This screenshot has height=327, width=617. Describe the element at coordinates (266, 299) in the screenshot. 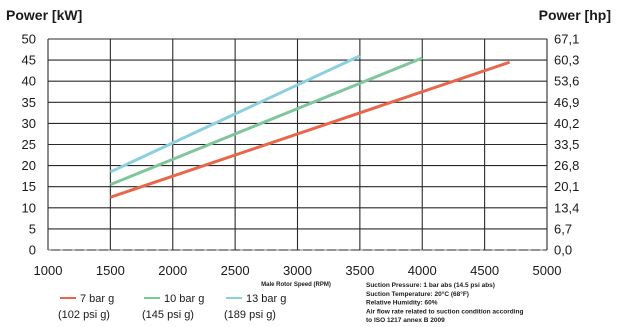

I see `legend-label: 13 bar g` at that location.